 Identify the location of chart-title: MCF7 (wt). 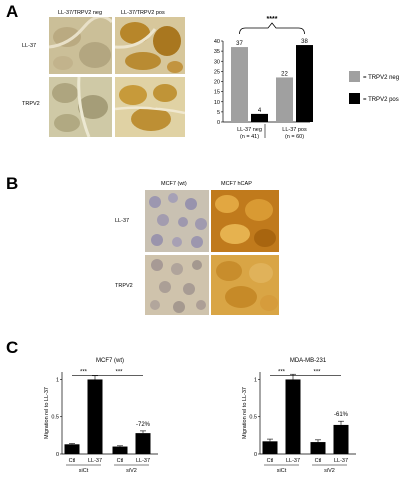
(110, 361).